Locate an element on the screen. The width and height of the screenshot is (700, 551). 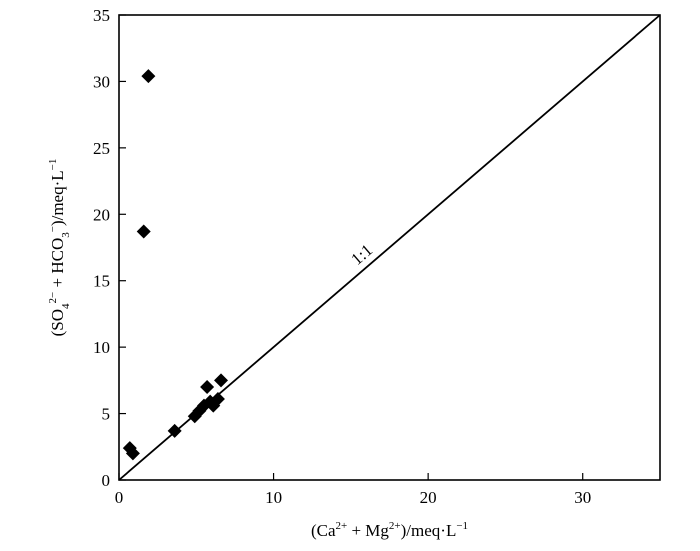
reference-line-label: 1:1 is located at coordinates (361, 254).